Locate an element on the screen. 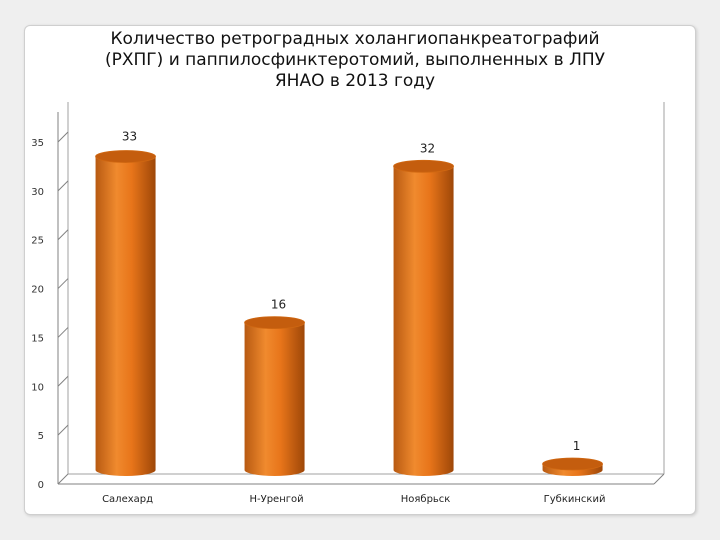 This screenshot has width=720, height=540. y-tick-label: 15 is located at coordinates (37, 338).